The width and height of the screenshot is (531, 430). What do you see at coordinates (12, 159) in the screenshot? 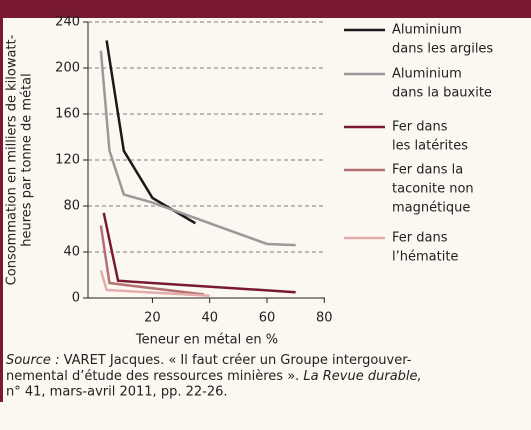
I see `y-axis-label-line: Consommation en milliers de kilowatt-` at bounding box center [12, 159].